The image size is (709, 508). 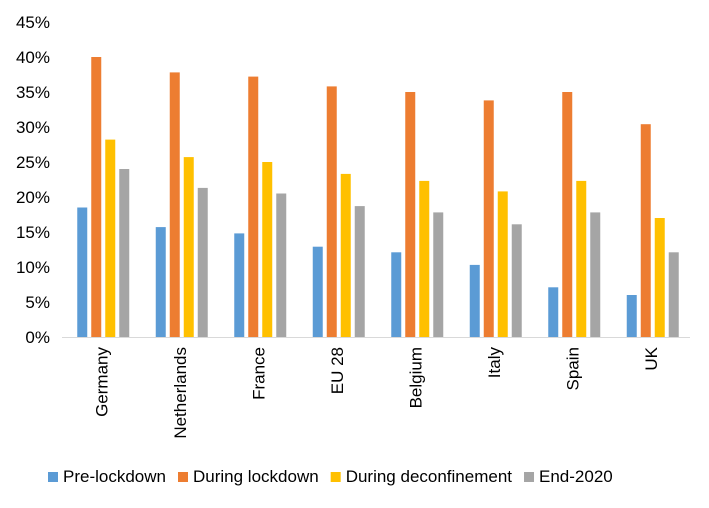 What do you see at coordinates (239, 285) in the screenshot?
I see `bar-france-pre-lockdown` at bounding box center [239, 285].